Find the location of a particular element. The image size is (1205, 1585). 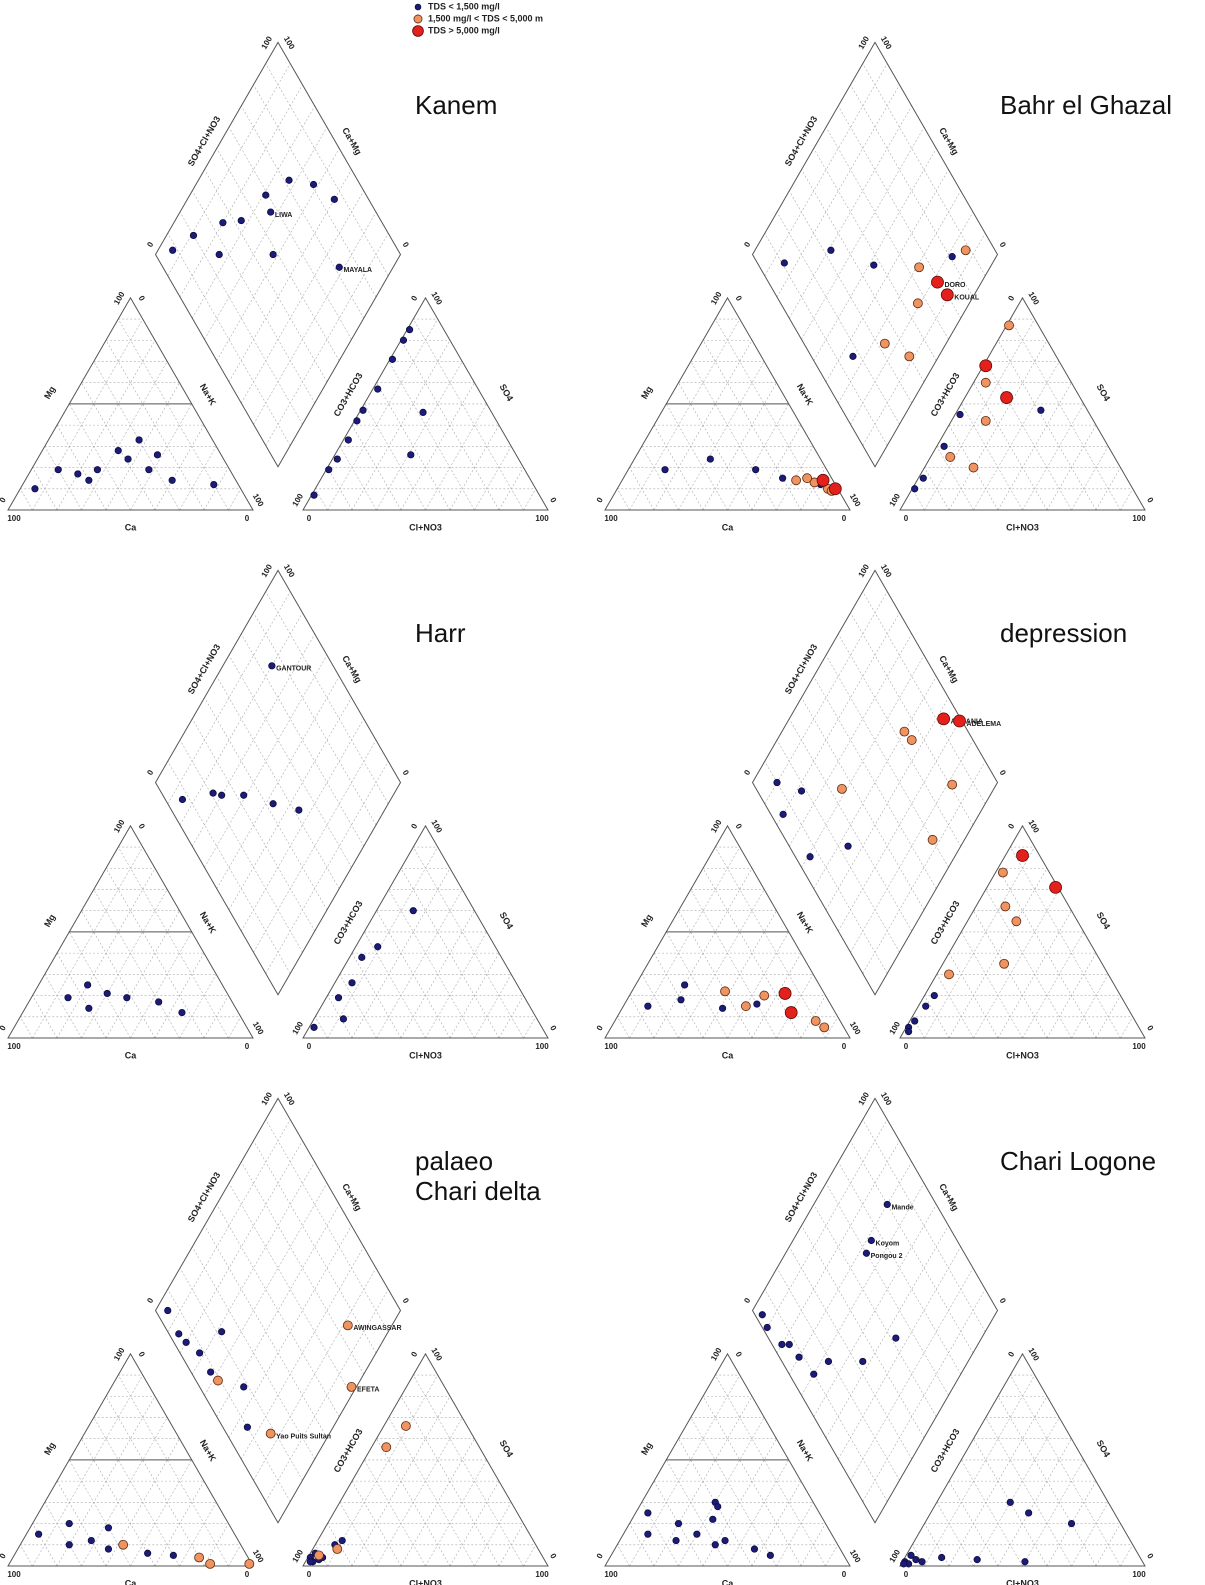

sample-label: ADELEMA is located at coordinates (984, 724).